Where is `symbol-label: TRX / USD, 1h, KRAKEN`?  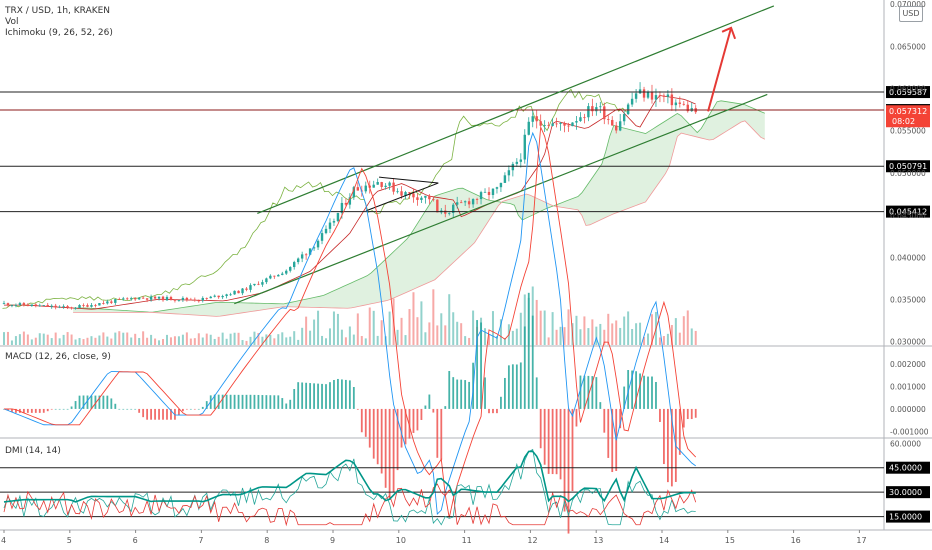 symbol-label: TRX / USD, 1h, KRAKEN is located at coordinates (58, 11).